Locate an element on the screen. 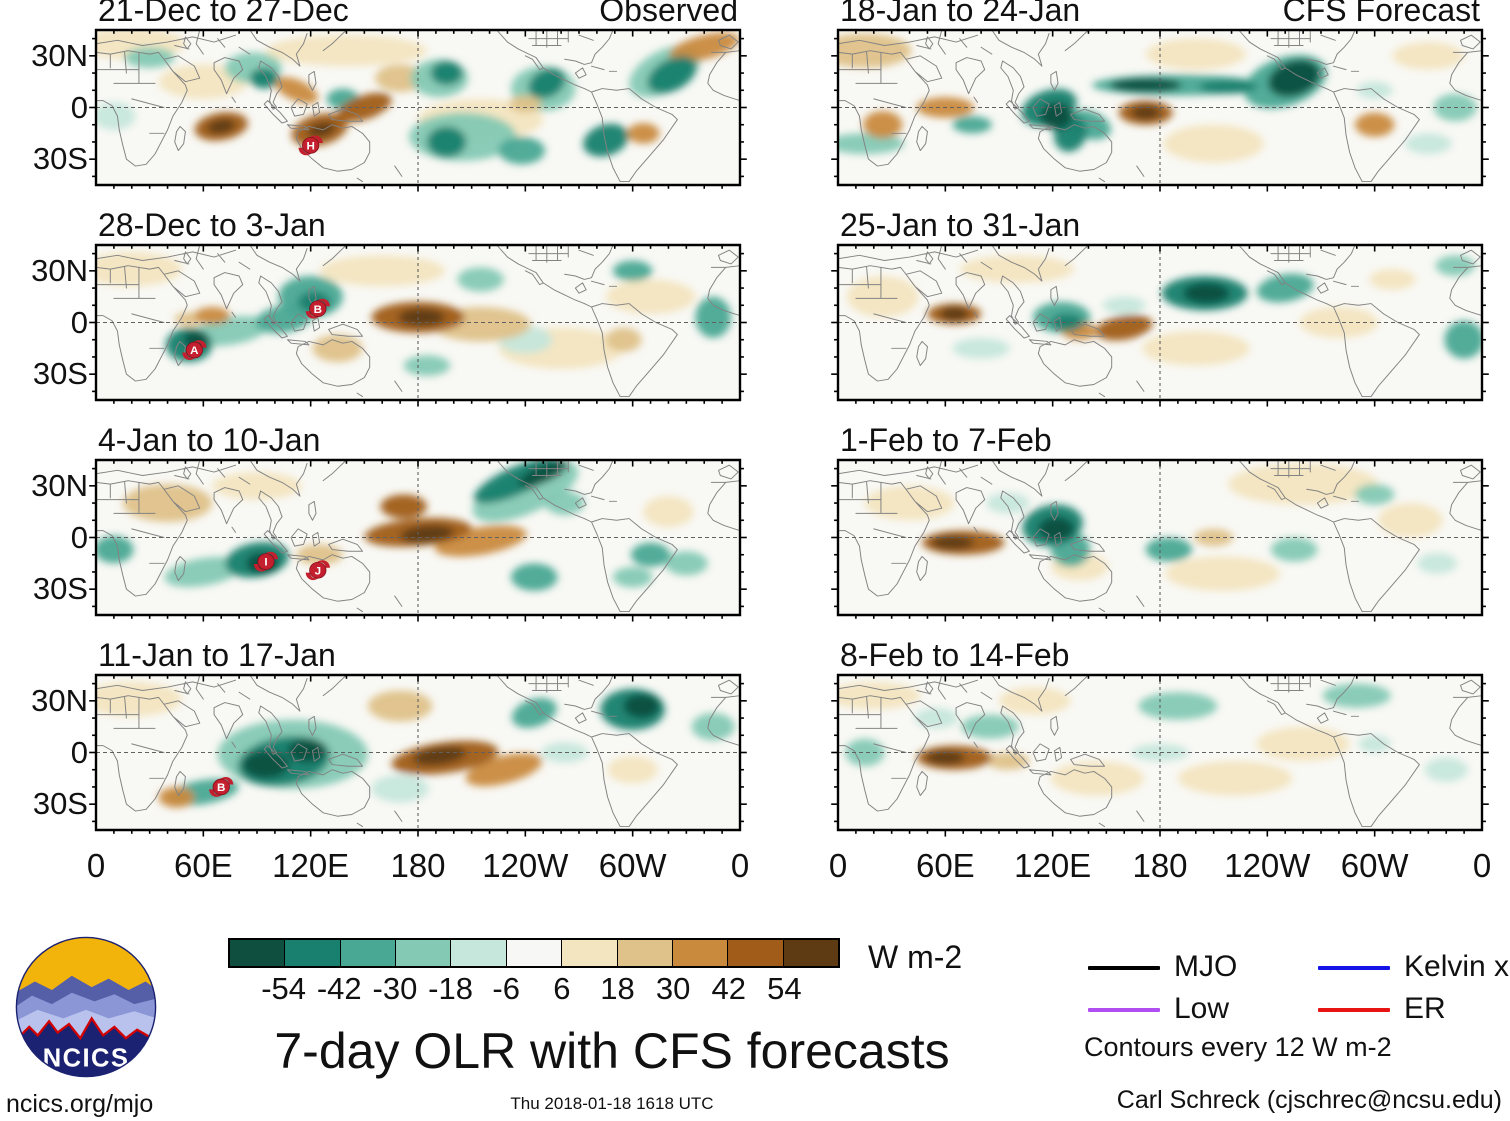 Image resolution: width=1510 pixels, height=1121 pixels. svg-text: A is located at coordinates (194, 351).